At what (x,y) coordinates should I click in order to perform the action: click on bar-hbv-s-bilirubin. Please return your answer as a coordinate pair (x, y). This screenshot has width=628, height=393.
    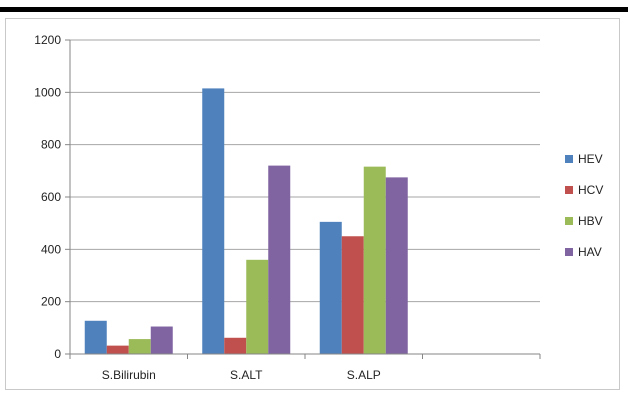
    Looking at the image, I should click on (139, 346).